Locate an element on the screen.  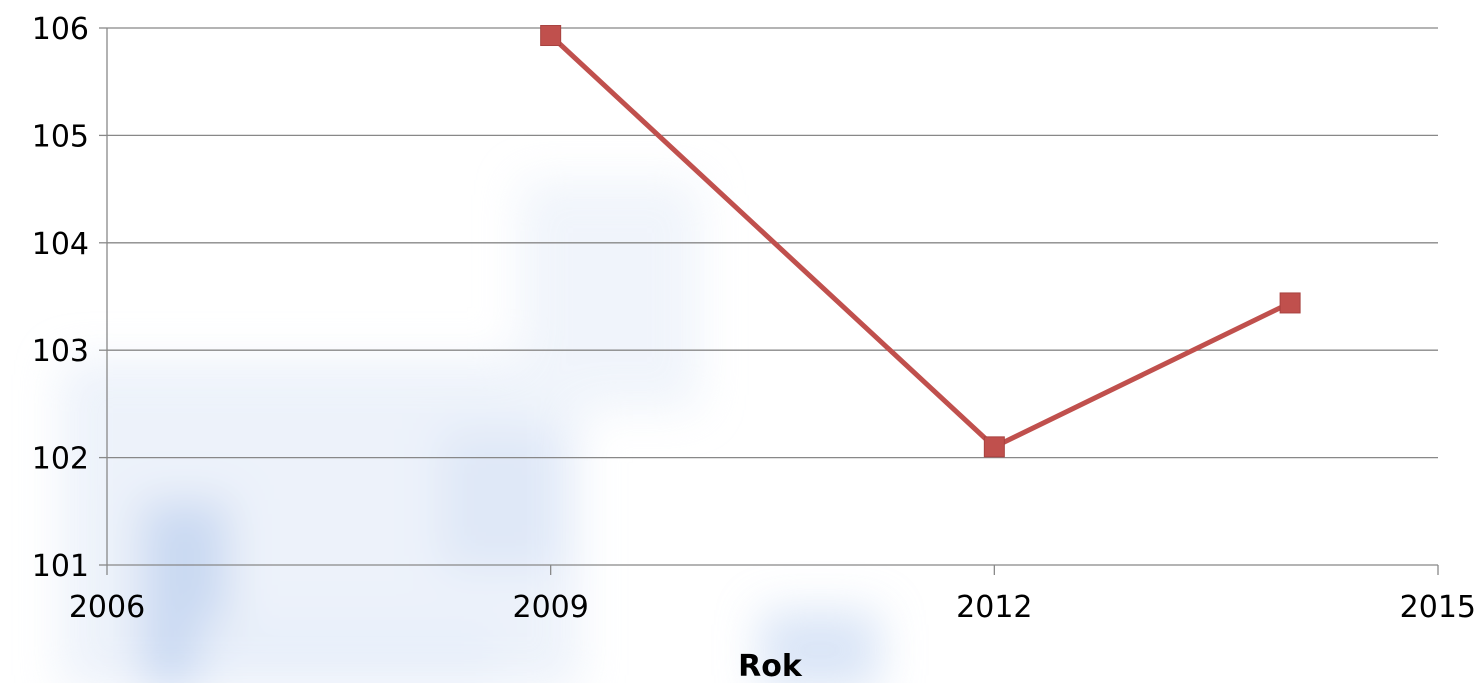
x-axis-tick-labels: 2006 2009 2012 2015 is located at coordinates (772, 607).